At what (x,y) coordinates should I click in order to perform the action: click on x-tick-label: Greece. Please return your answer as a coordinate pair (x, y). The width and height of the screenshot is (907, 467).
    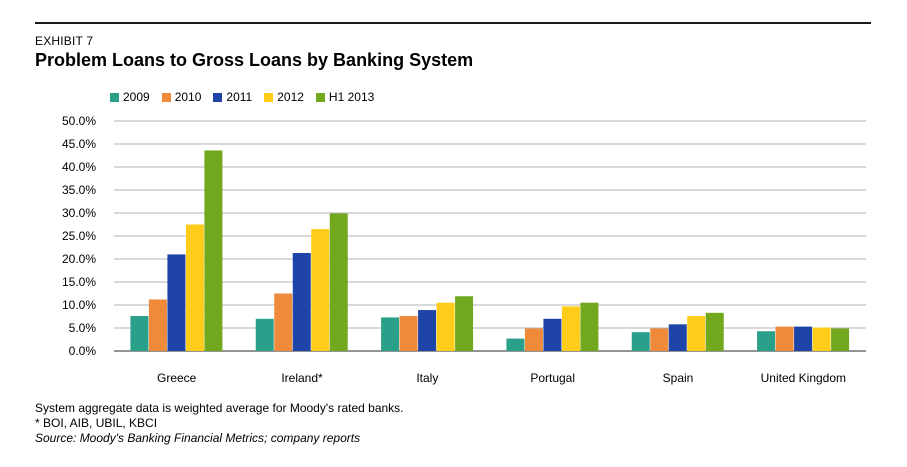
    Looking at the image, I should click on (177, 378).